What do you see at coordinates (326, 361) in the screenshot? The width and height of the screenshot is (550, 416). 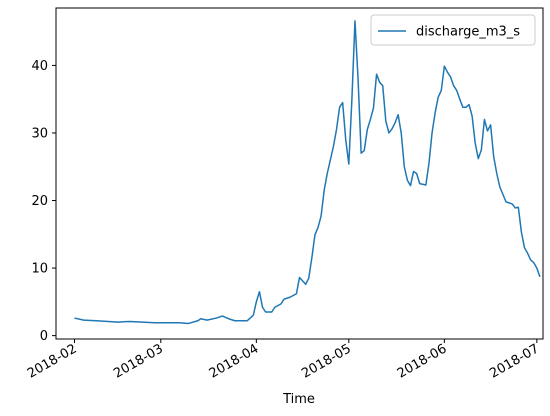 I see `x-tick-label: 2018-05` at bounding box center [326, 361].